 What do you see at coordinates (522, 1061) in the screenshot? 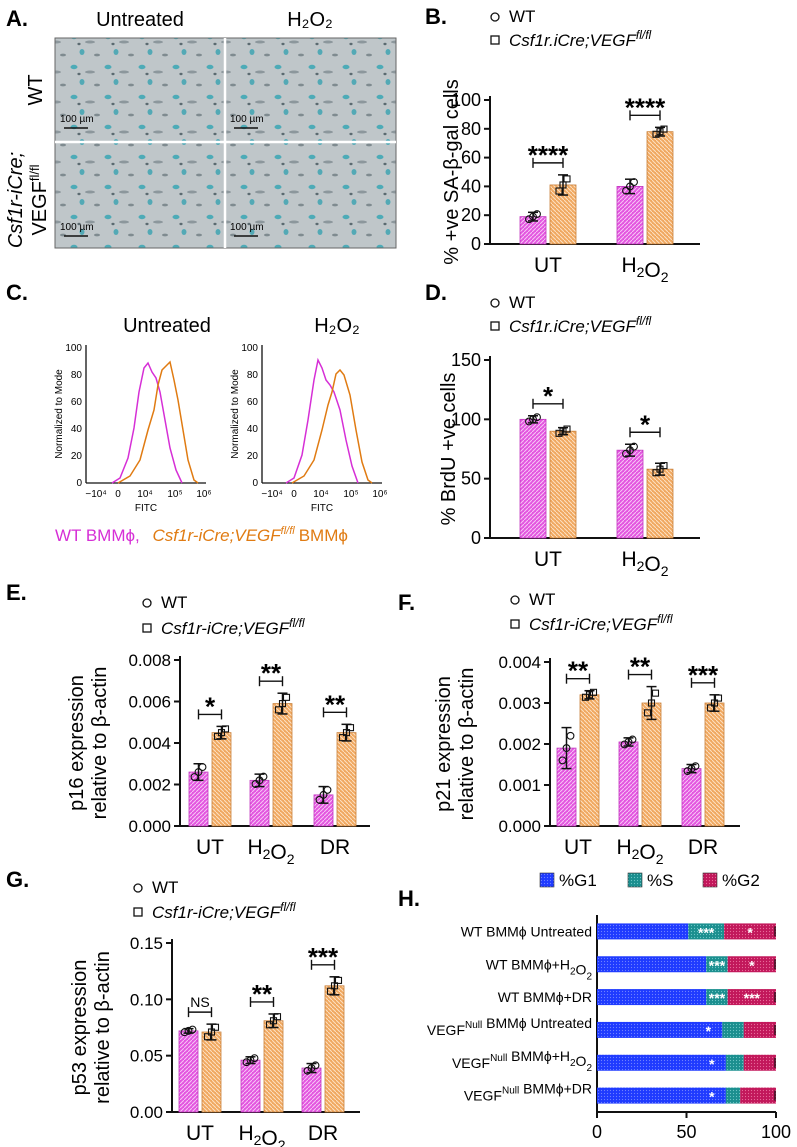
I see `row-label: VEGFNull BMMϕ+H2O2` at bounding box center [522, 1061].